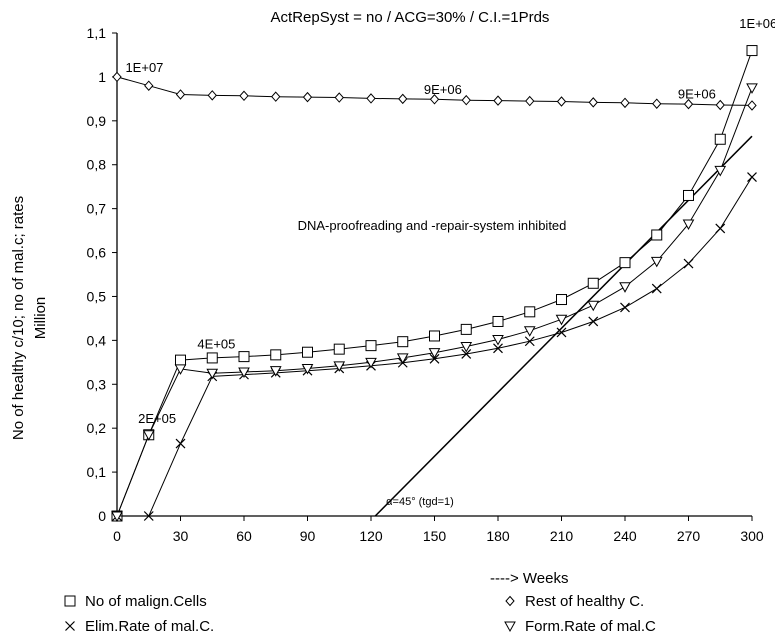 This screenshot has height=638, width=775. Describe the element at coordinates (752, 536) in the screenshot. I see `x-tick-label: 300` at that location.